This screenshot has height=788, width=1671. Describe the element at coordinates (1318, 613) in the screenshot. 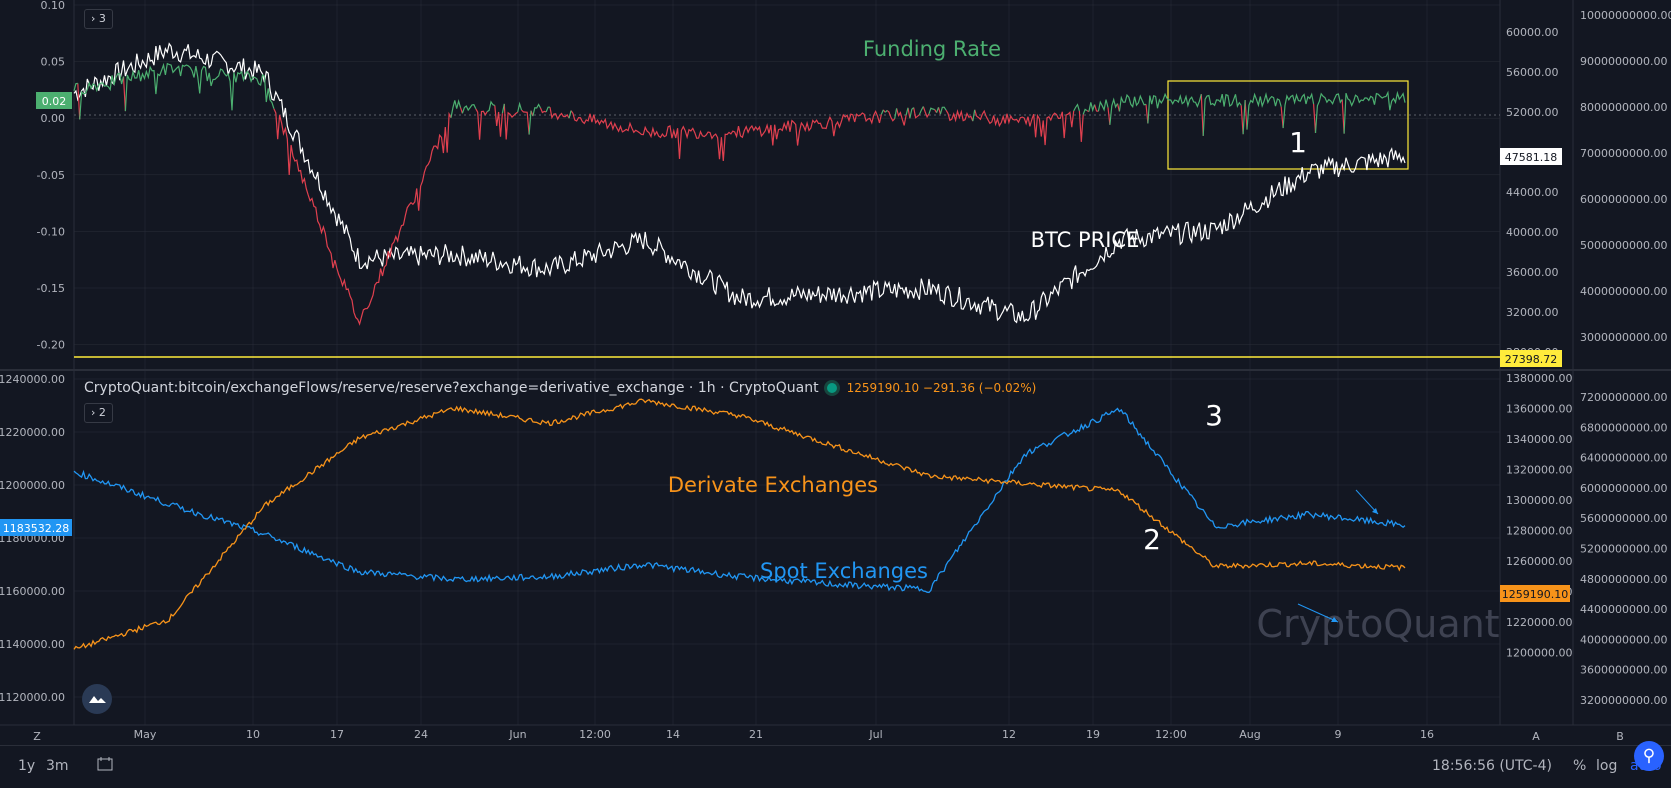

I see `arrow-down-deriv` at that location.